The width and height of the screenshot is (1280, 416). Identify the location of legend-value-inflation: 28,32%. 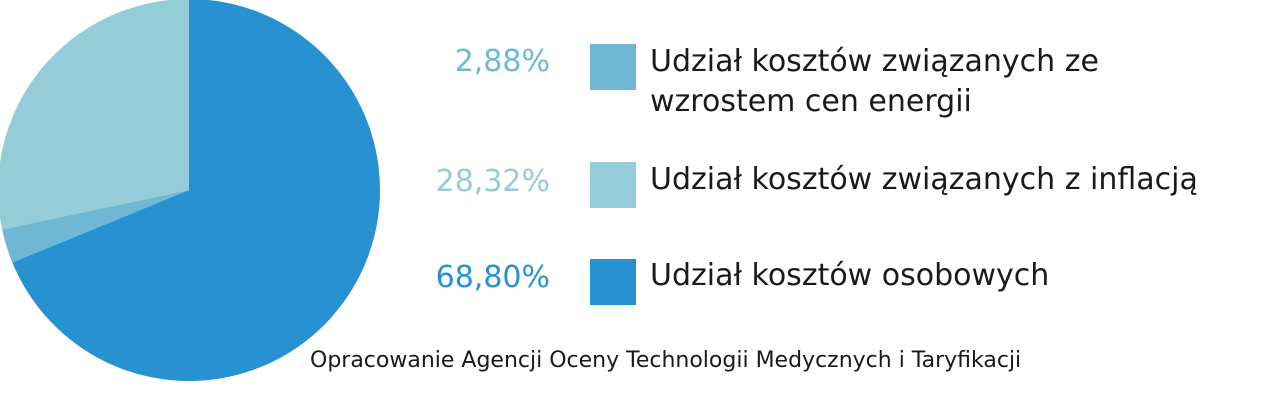
(492, 181).